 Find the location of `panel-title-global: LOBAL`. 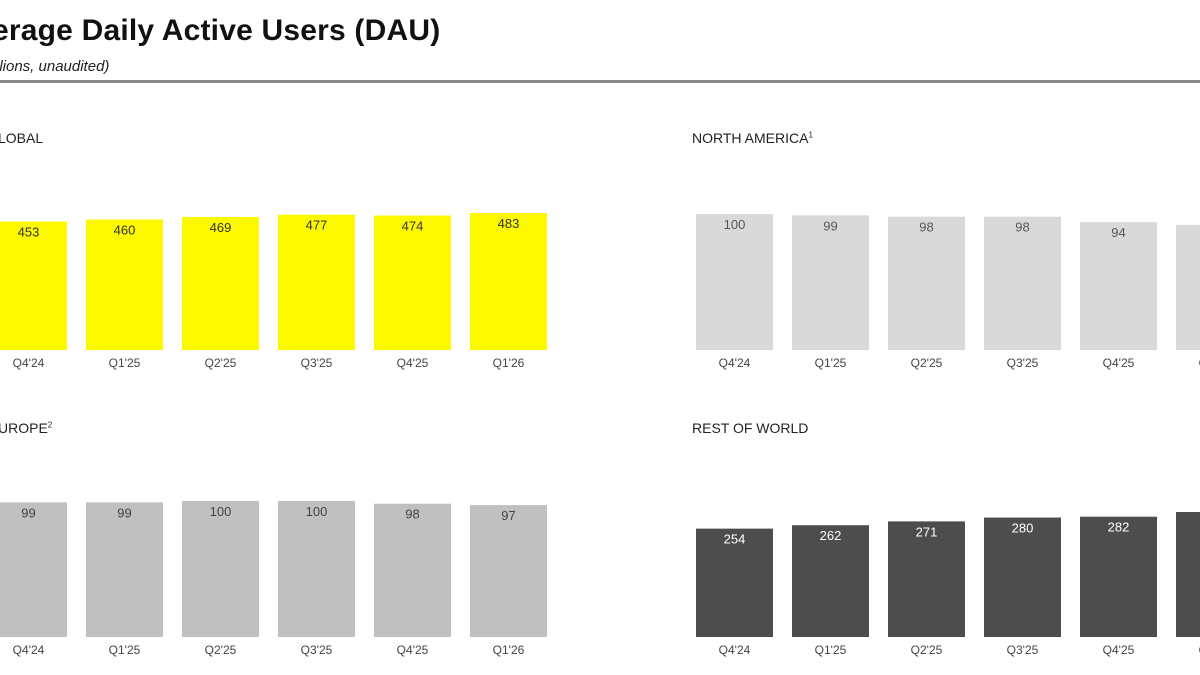

panel-title-global: LOBAL is located at coordinates (21, 138).